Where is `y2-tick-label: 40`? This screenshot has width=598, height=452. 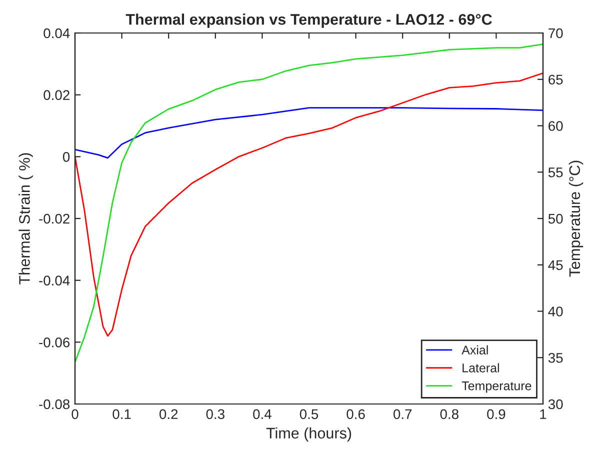 y2-tick-label: 40 is located at coordinates (555, 311).